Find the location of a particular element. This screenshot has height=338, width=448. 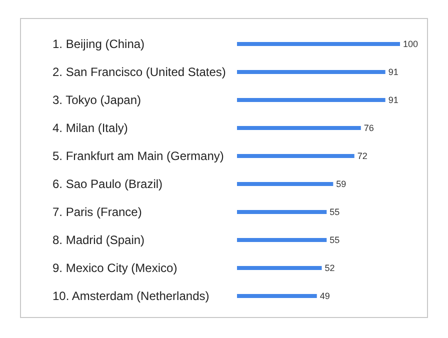

data-label: 100 is located at coordinates (410, 44).